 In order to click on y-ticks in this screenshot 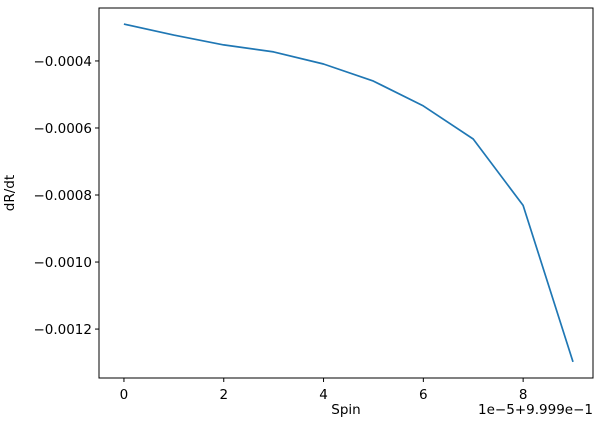, I will do `click(97, 195)`.